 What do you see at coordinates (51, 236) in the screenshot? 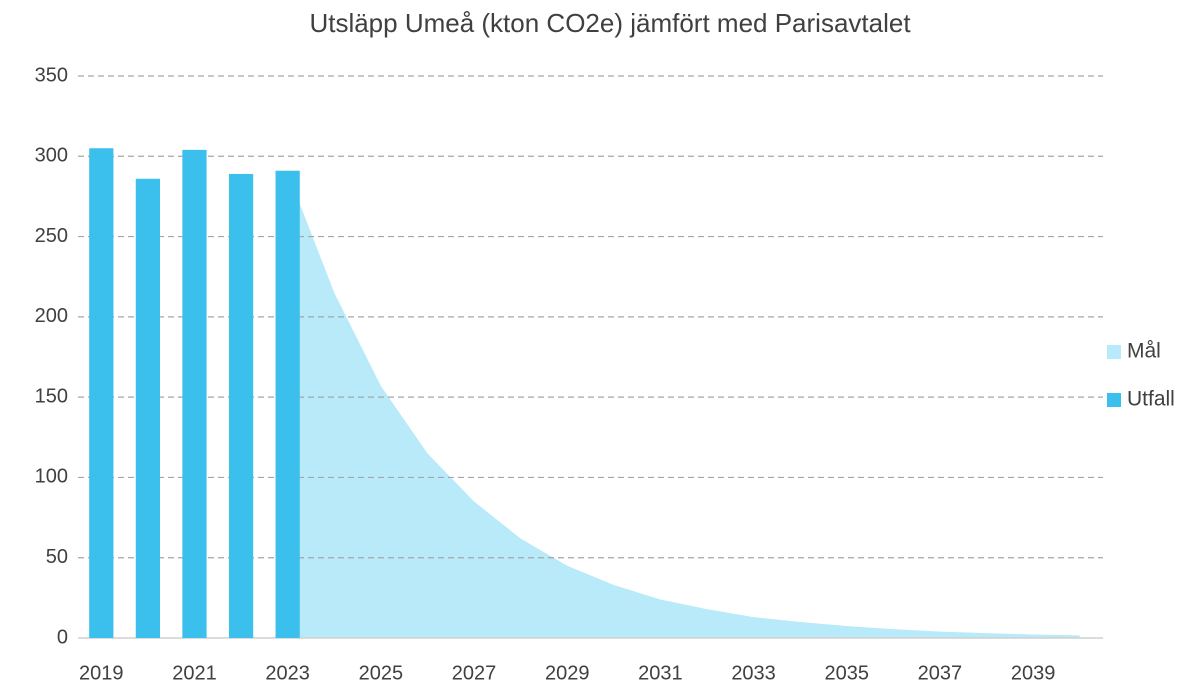
I see `y-tick-label: 250` at bounding box center [51, 236].